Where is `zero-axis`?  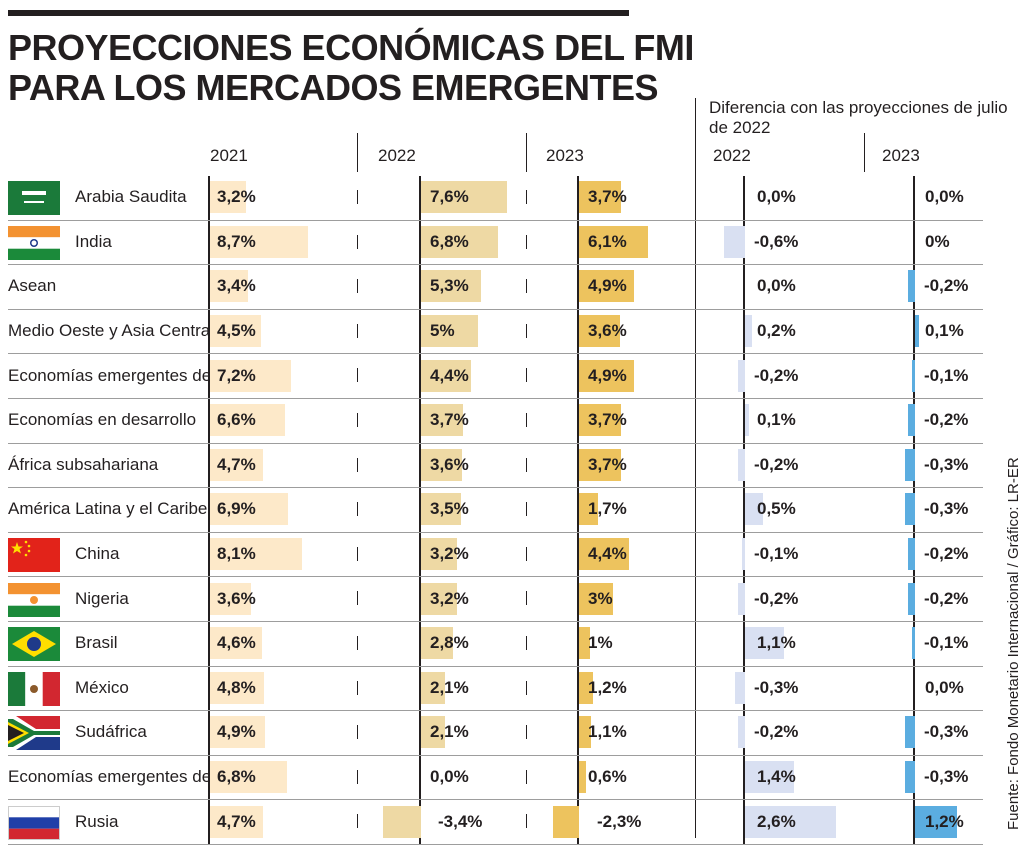 zero-axis is located at coordinates (578, 510).